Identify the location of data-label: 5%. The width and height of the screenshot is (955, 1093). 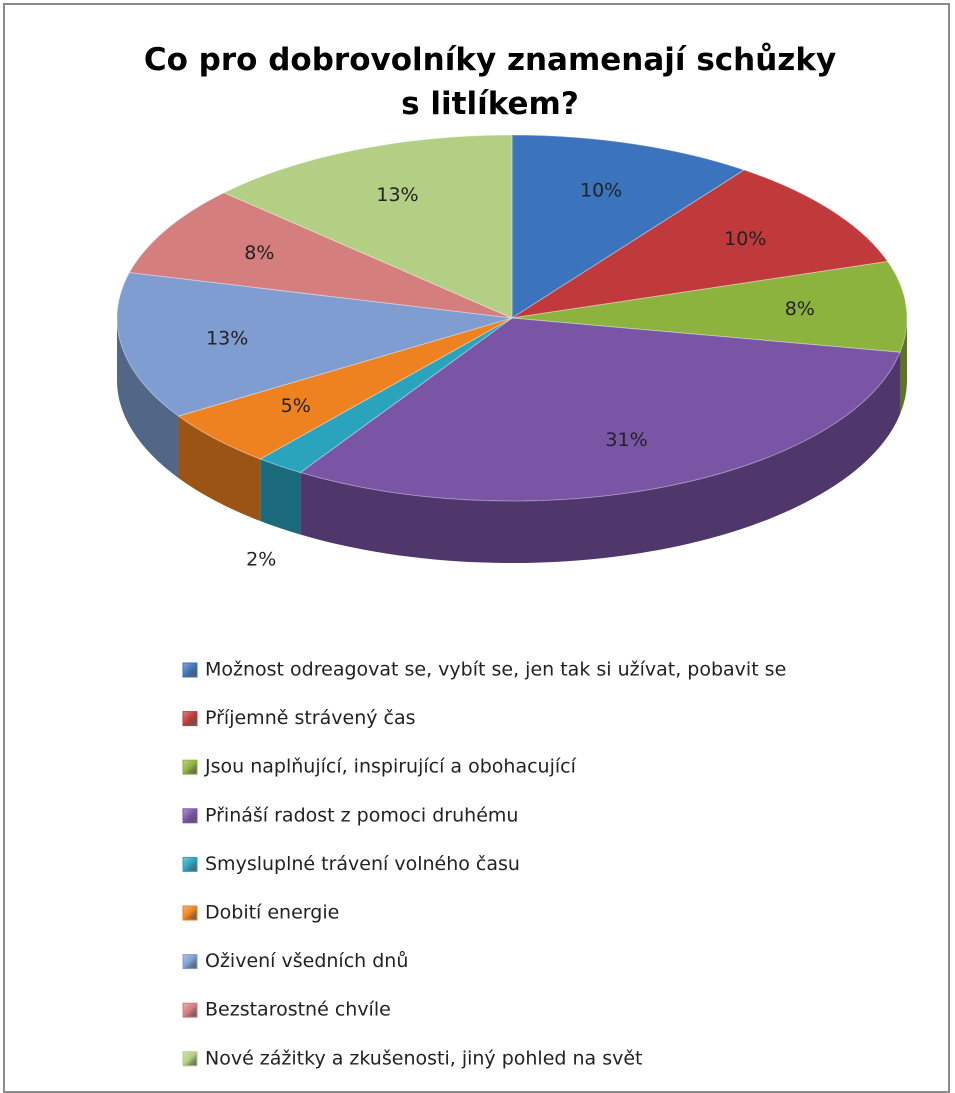
(296, 406).